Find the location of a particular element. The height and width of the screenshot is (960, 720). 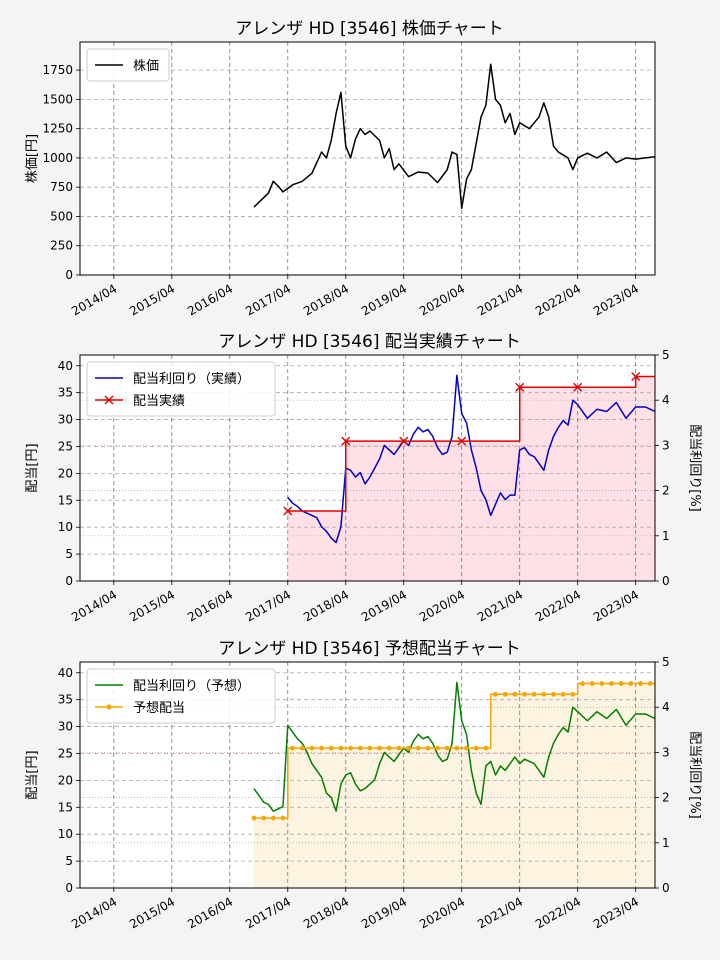

y-tick-label: 1500 is located at coordinates (57, 99).